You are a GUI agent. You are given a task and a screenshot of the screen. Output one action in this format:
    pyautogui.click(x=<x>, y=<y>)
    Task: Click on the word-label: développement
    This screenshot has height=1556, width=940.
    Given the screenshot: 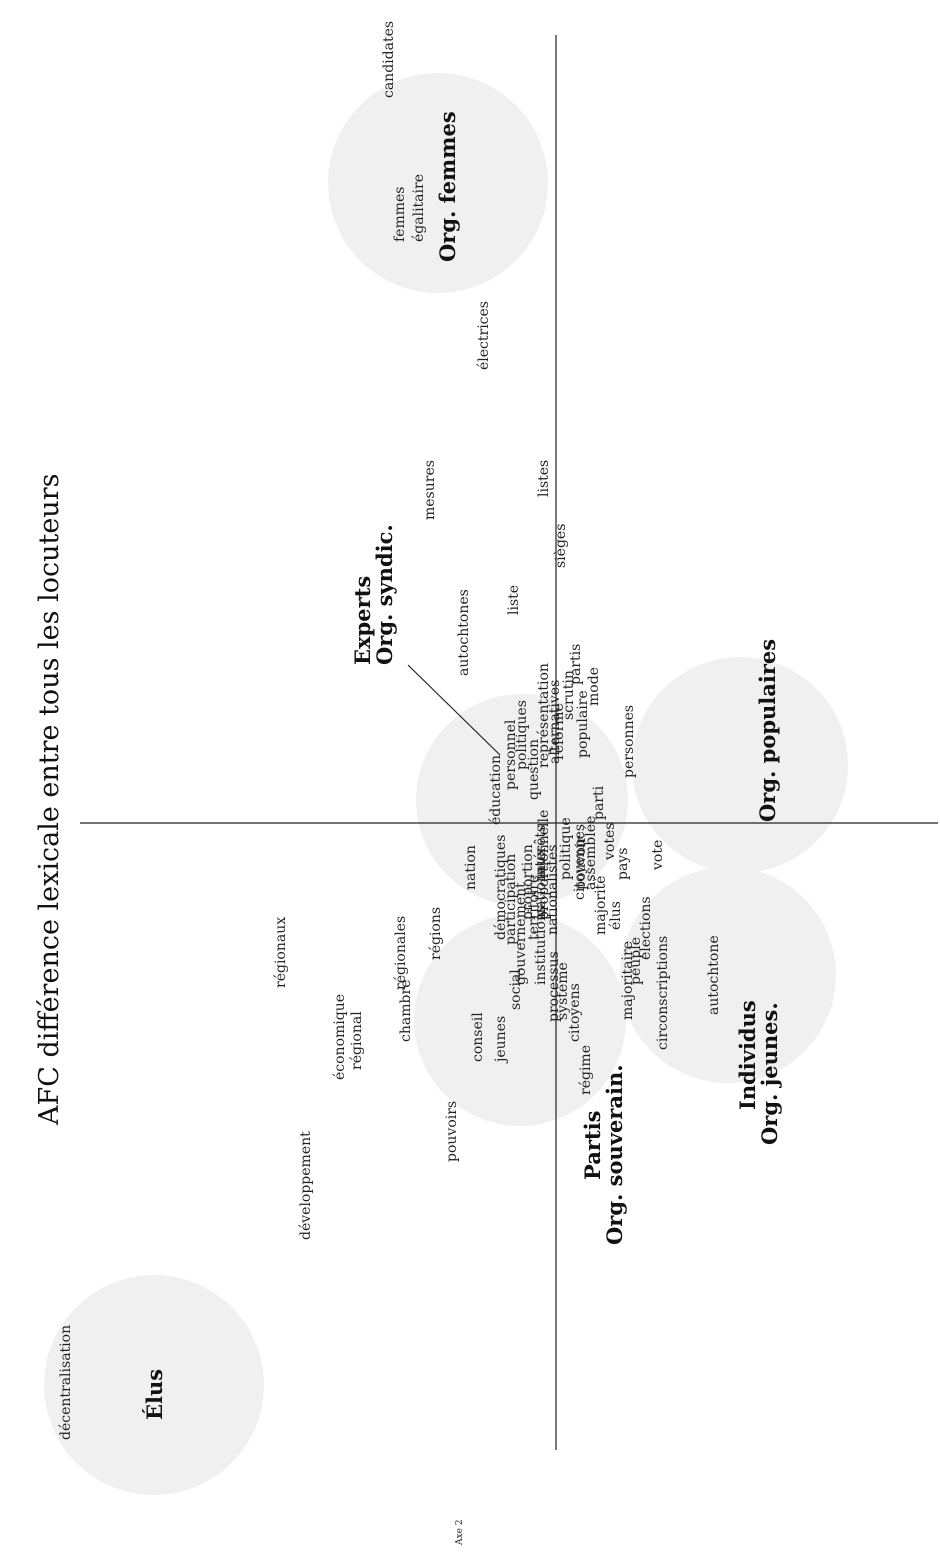 What is the action you would take?
    pyautogui.click(x=306, y=1185)
    